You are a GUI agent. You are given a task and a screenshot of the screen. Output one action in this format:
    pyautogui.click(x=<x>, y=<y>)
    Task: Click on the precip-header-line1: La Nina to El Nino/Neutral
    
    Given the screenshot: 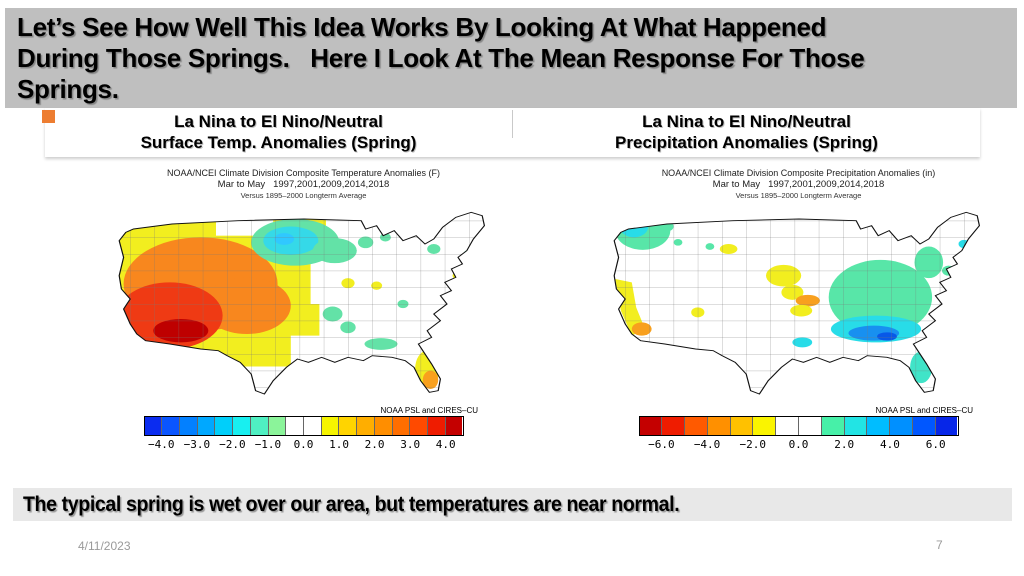 What is the action you would take?
    pyautogui.click(x=746, y=122)
    